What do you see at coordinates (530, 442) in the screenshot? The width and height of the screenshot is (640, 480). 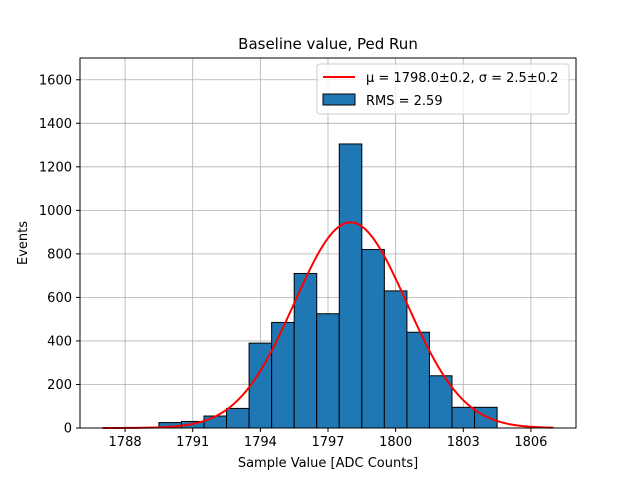 I see `x-tick-label: 1806` at bounding box center [530, 442].